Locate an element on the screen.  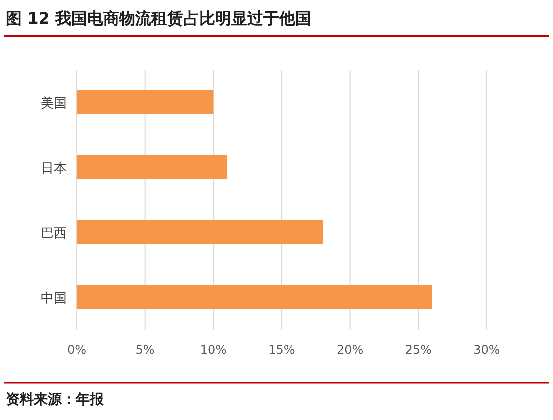
x-tick-label: 25% is located at coordinates (418, 350).